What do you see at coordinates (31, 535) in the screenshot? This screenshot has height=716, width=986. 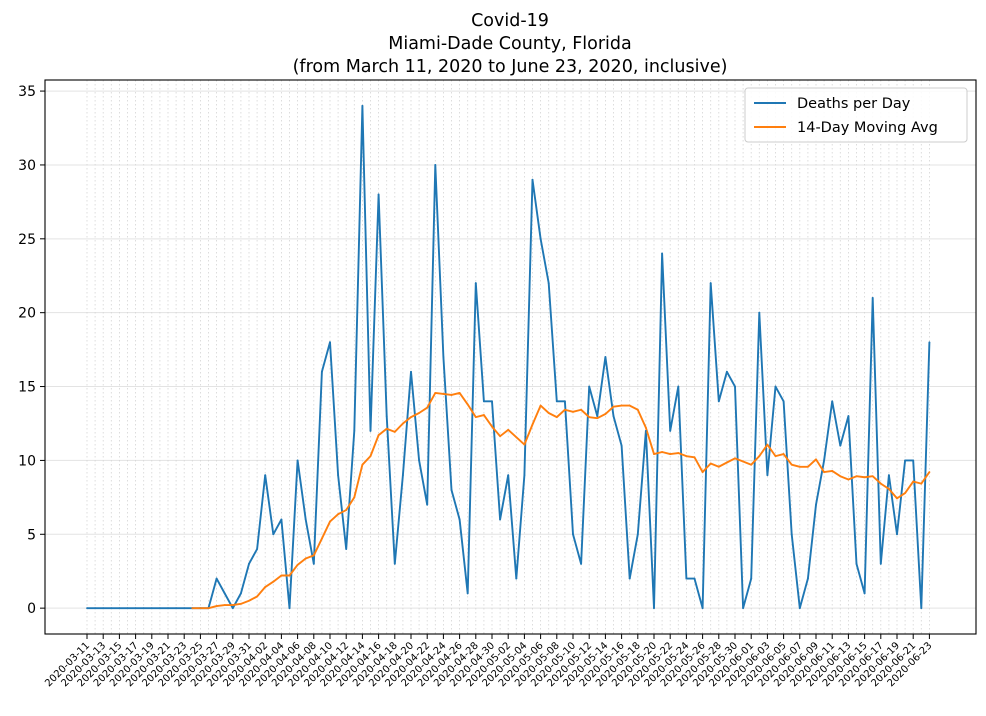 I see `y-tick-label: 5` at bounding box center [31, 535].